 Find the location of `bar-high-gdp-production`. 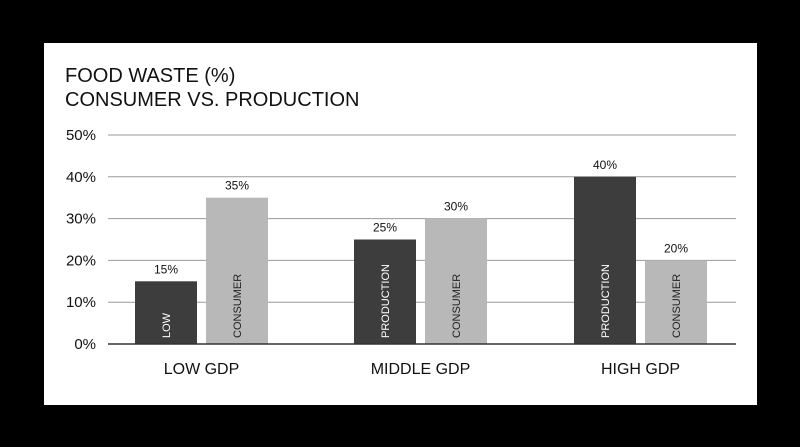

bar-high-gdp-production is located at coordinates (605, 260).